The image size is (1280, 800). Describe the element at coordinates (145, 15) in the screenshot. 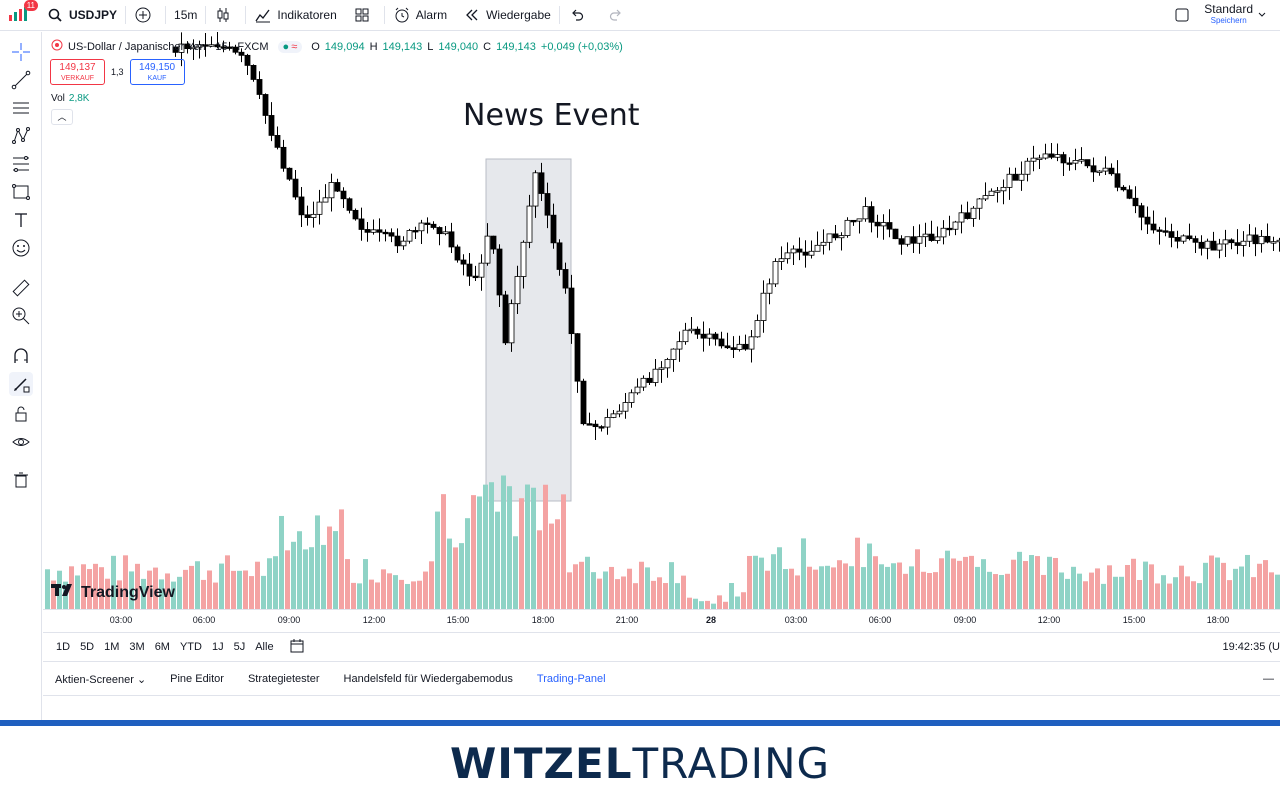

I see `compare-symbol-button` at that location.